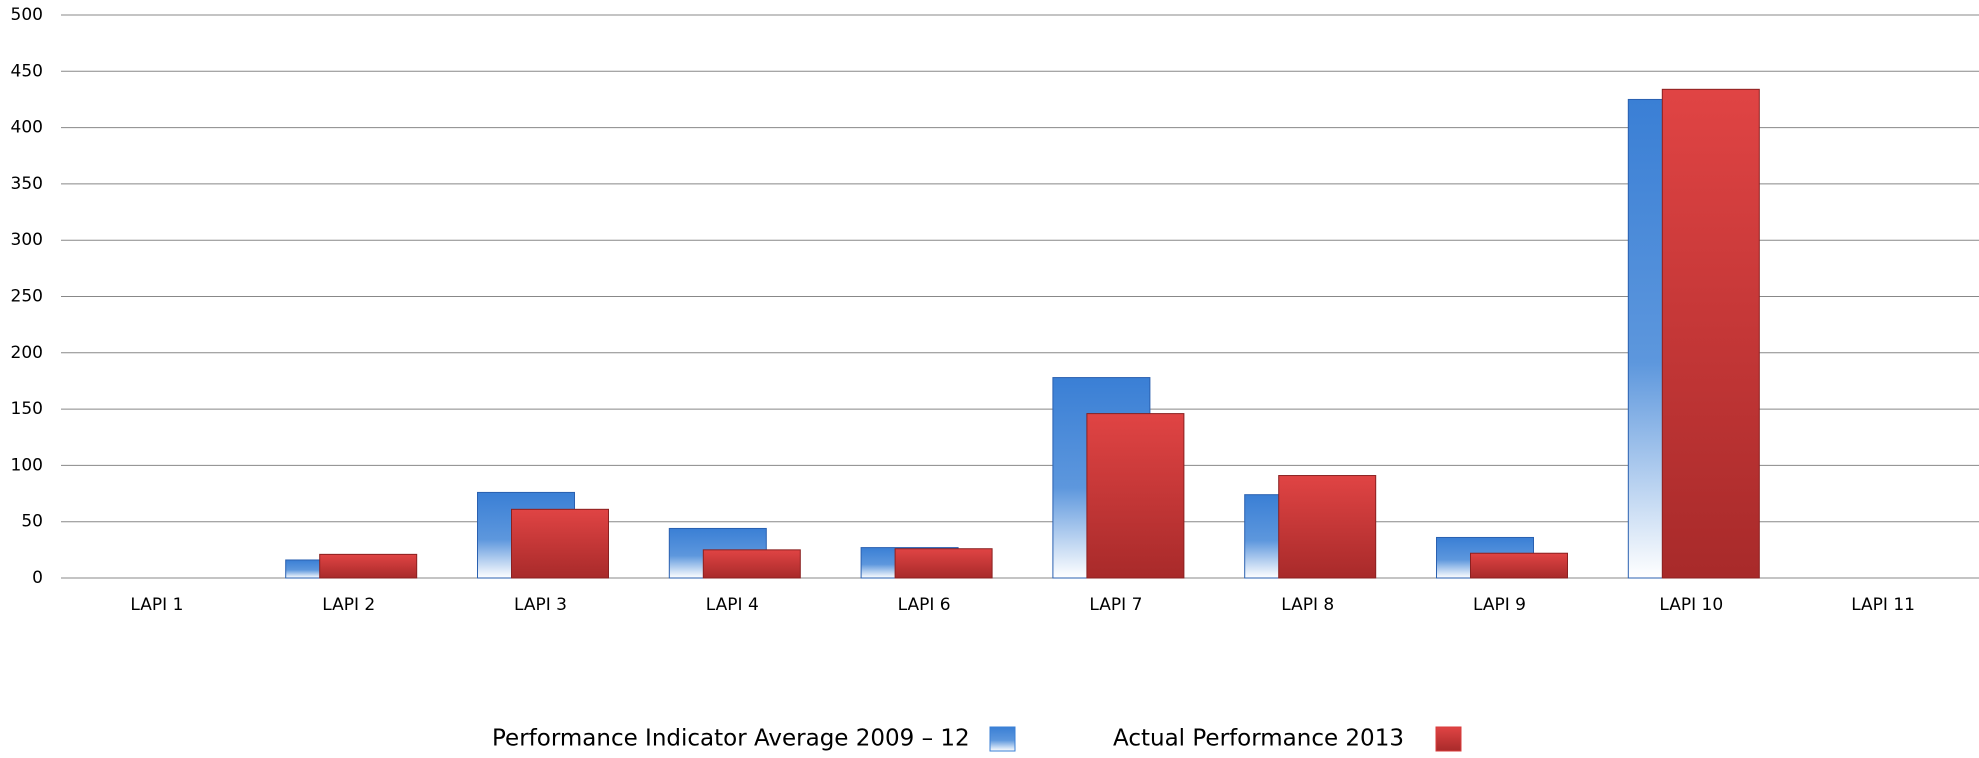  I want to click on y-tick-label: 50, so click(32, 522).